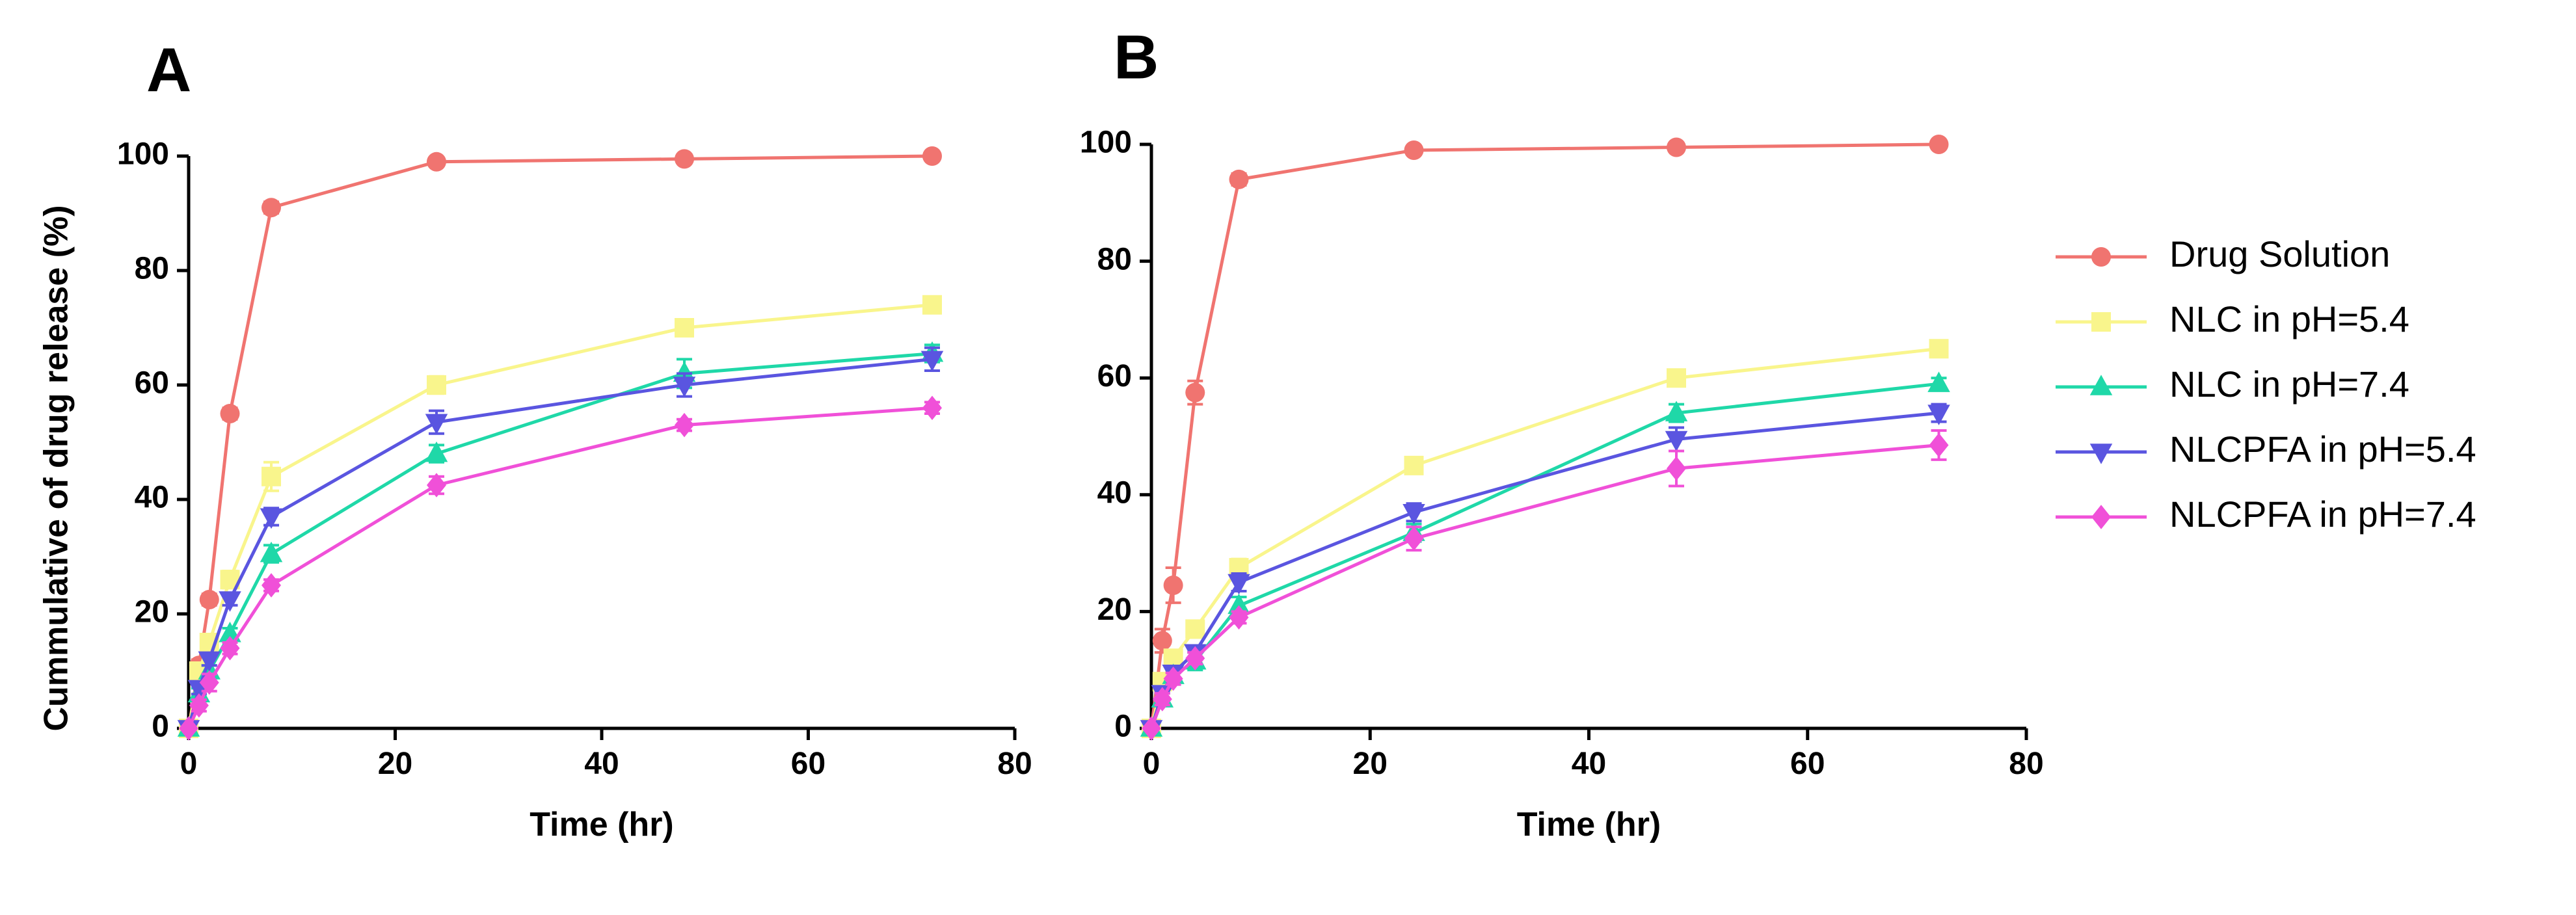  I want to click on panel-letter: A, so click(168, 70).